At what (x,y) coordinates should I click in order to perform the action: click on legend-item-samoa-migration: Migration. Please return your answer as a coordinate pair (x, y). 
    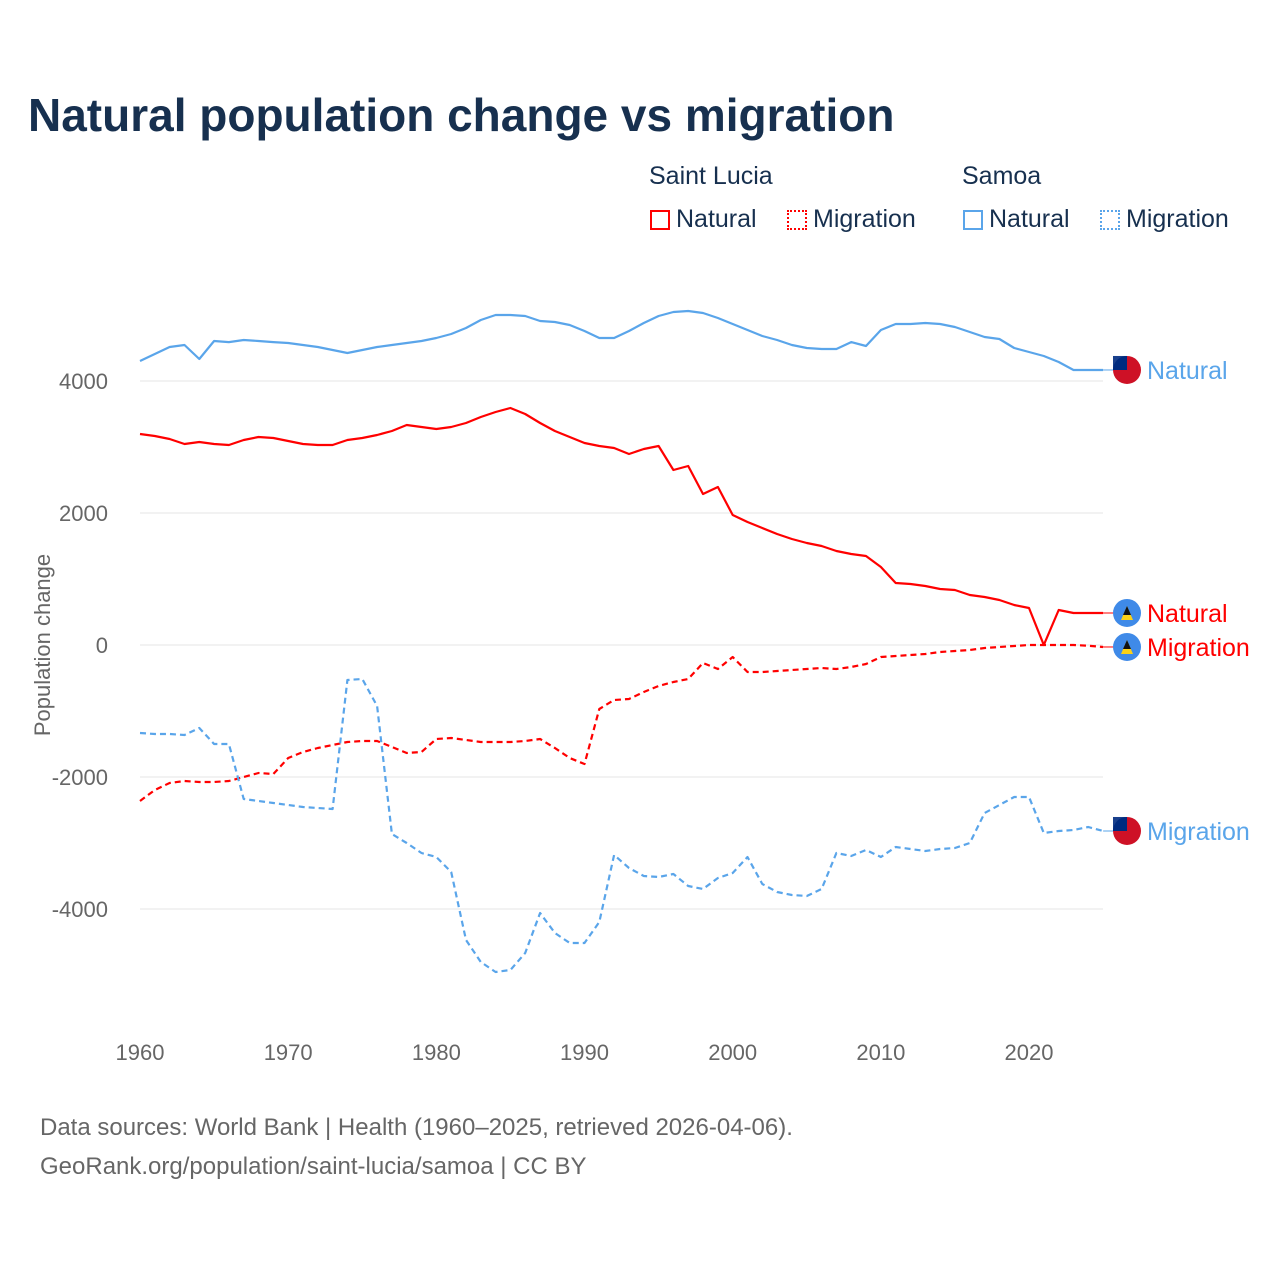
    Looking at the image, I should click on (1164, 219).